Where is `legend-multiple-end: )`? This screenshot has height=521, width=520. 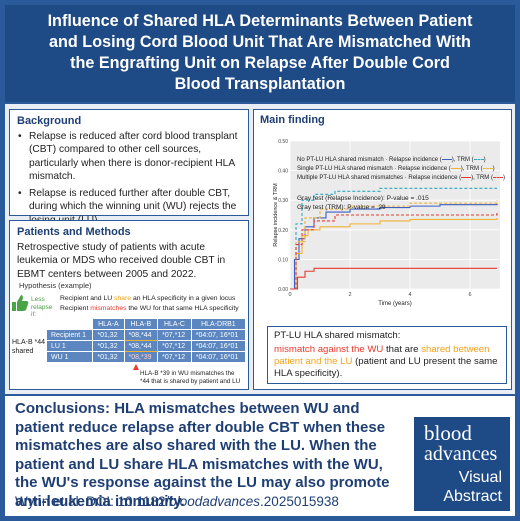
legend-multiple-end: ) is located at coordinates (503, 178).